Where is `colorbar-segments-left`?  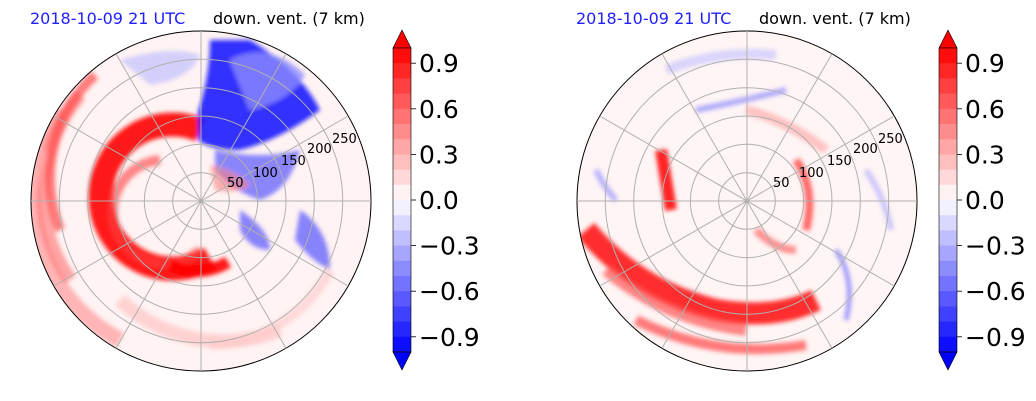
colorbar-segments-left is located at coordinates (402, 200).